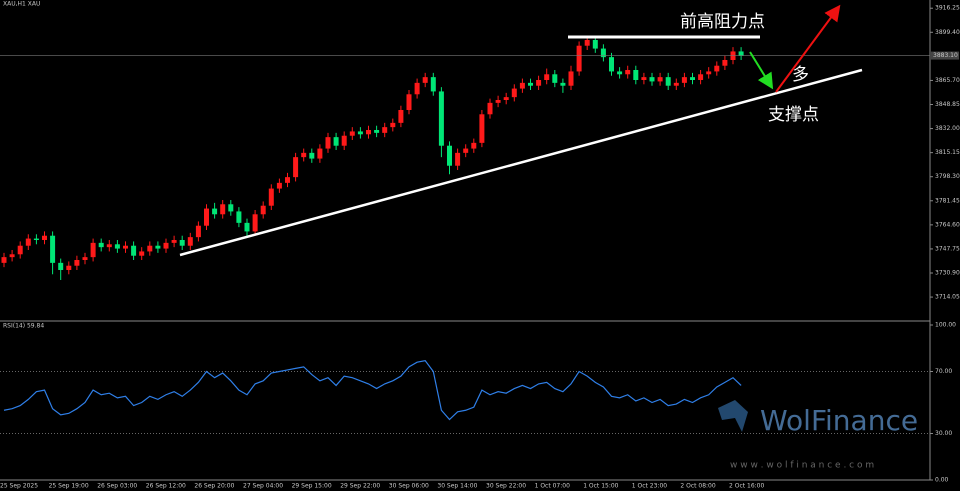  What do you see at coordinates (372, 390) in the screenshot?
I see `rsi-line` at bounding box center [372, 390].